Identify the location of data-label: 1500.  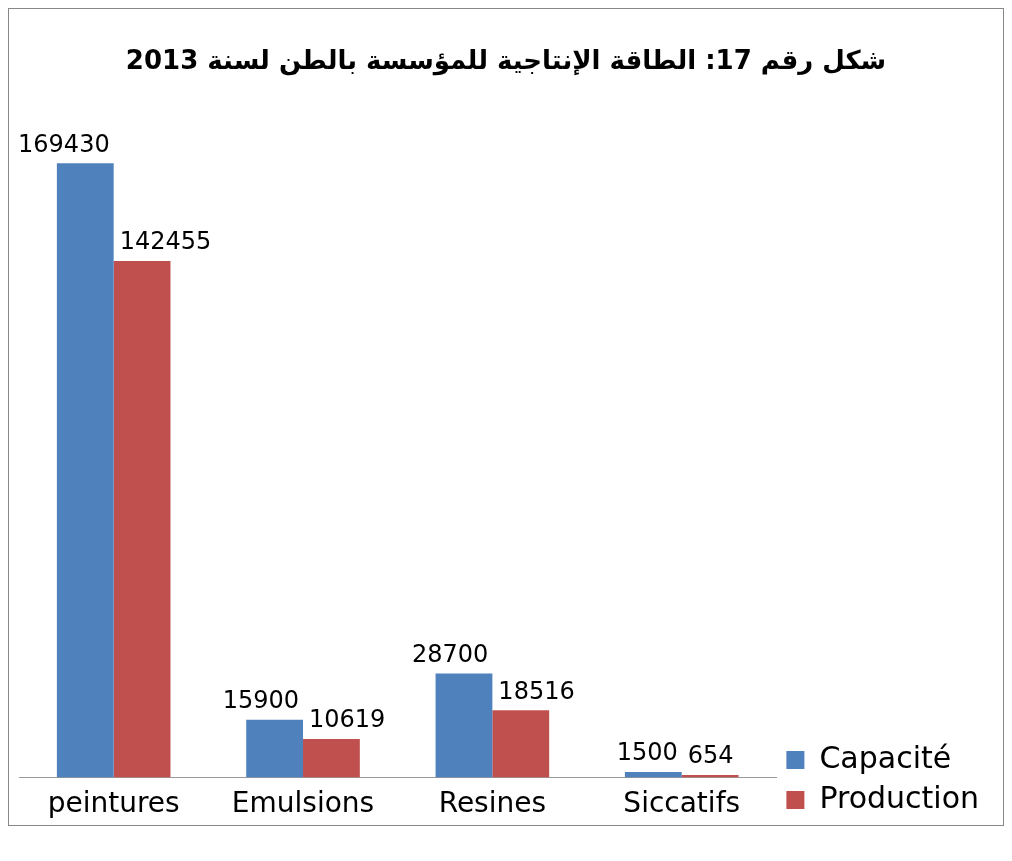
(647, 752).